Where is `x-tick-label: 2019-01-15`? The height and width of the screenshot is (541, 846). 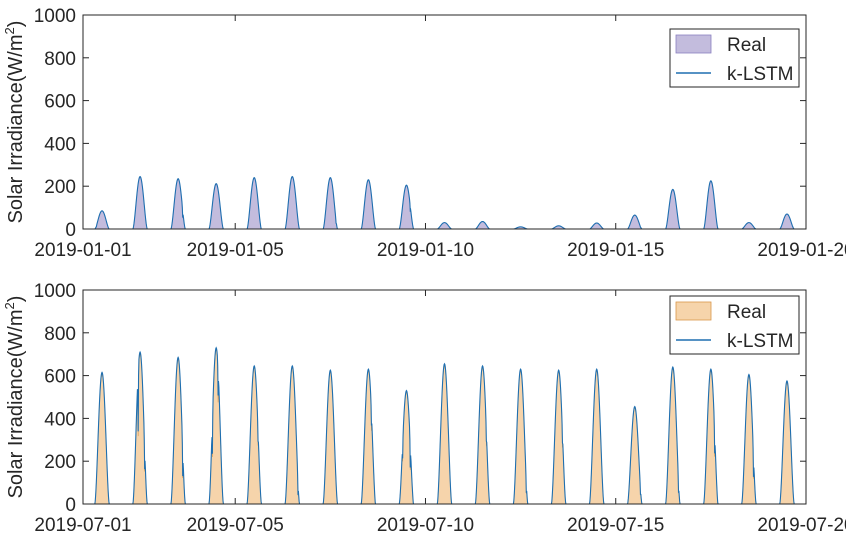
x-tick-label: 2019-01-15 is located at coordinates (615, 250).